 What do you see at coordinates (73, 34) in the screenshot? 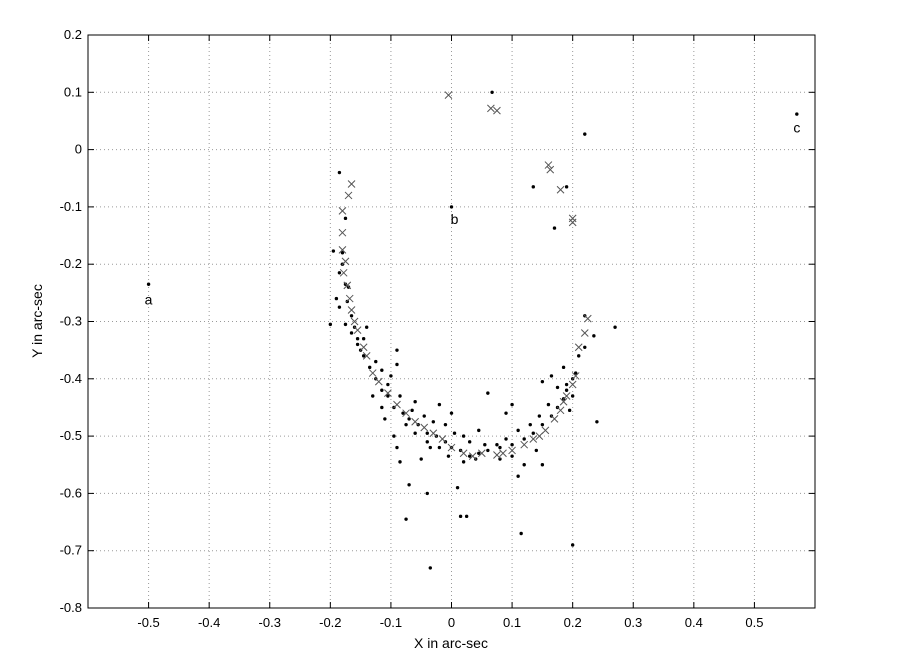
I see `y-tick-label: 0.2` at bounding box center [73, 34].